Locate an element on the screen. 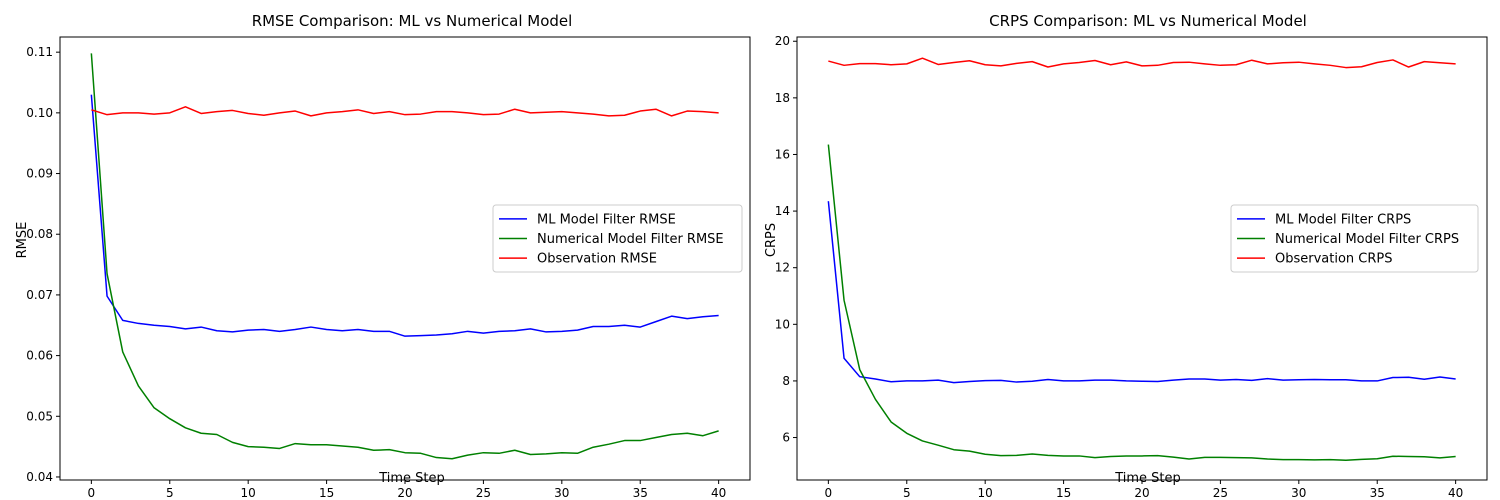 The width and height of the screenshot is (1500, 500). crps-y-axis-label: CRPS is located at coordinates (771, 240).